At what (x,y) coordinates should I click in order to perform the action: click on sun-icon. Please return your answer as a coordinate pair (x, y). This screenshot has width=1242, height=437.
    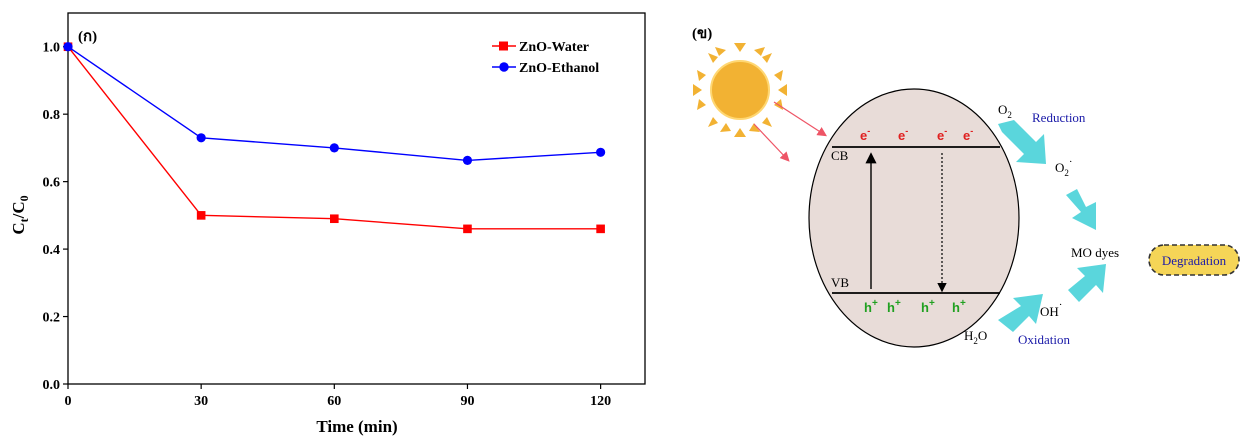
    Looking at the image, I should click on (740, 90).